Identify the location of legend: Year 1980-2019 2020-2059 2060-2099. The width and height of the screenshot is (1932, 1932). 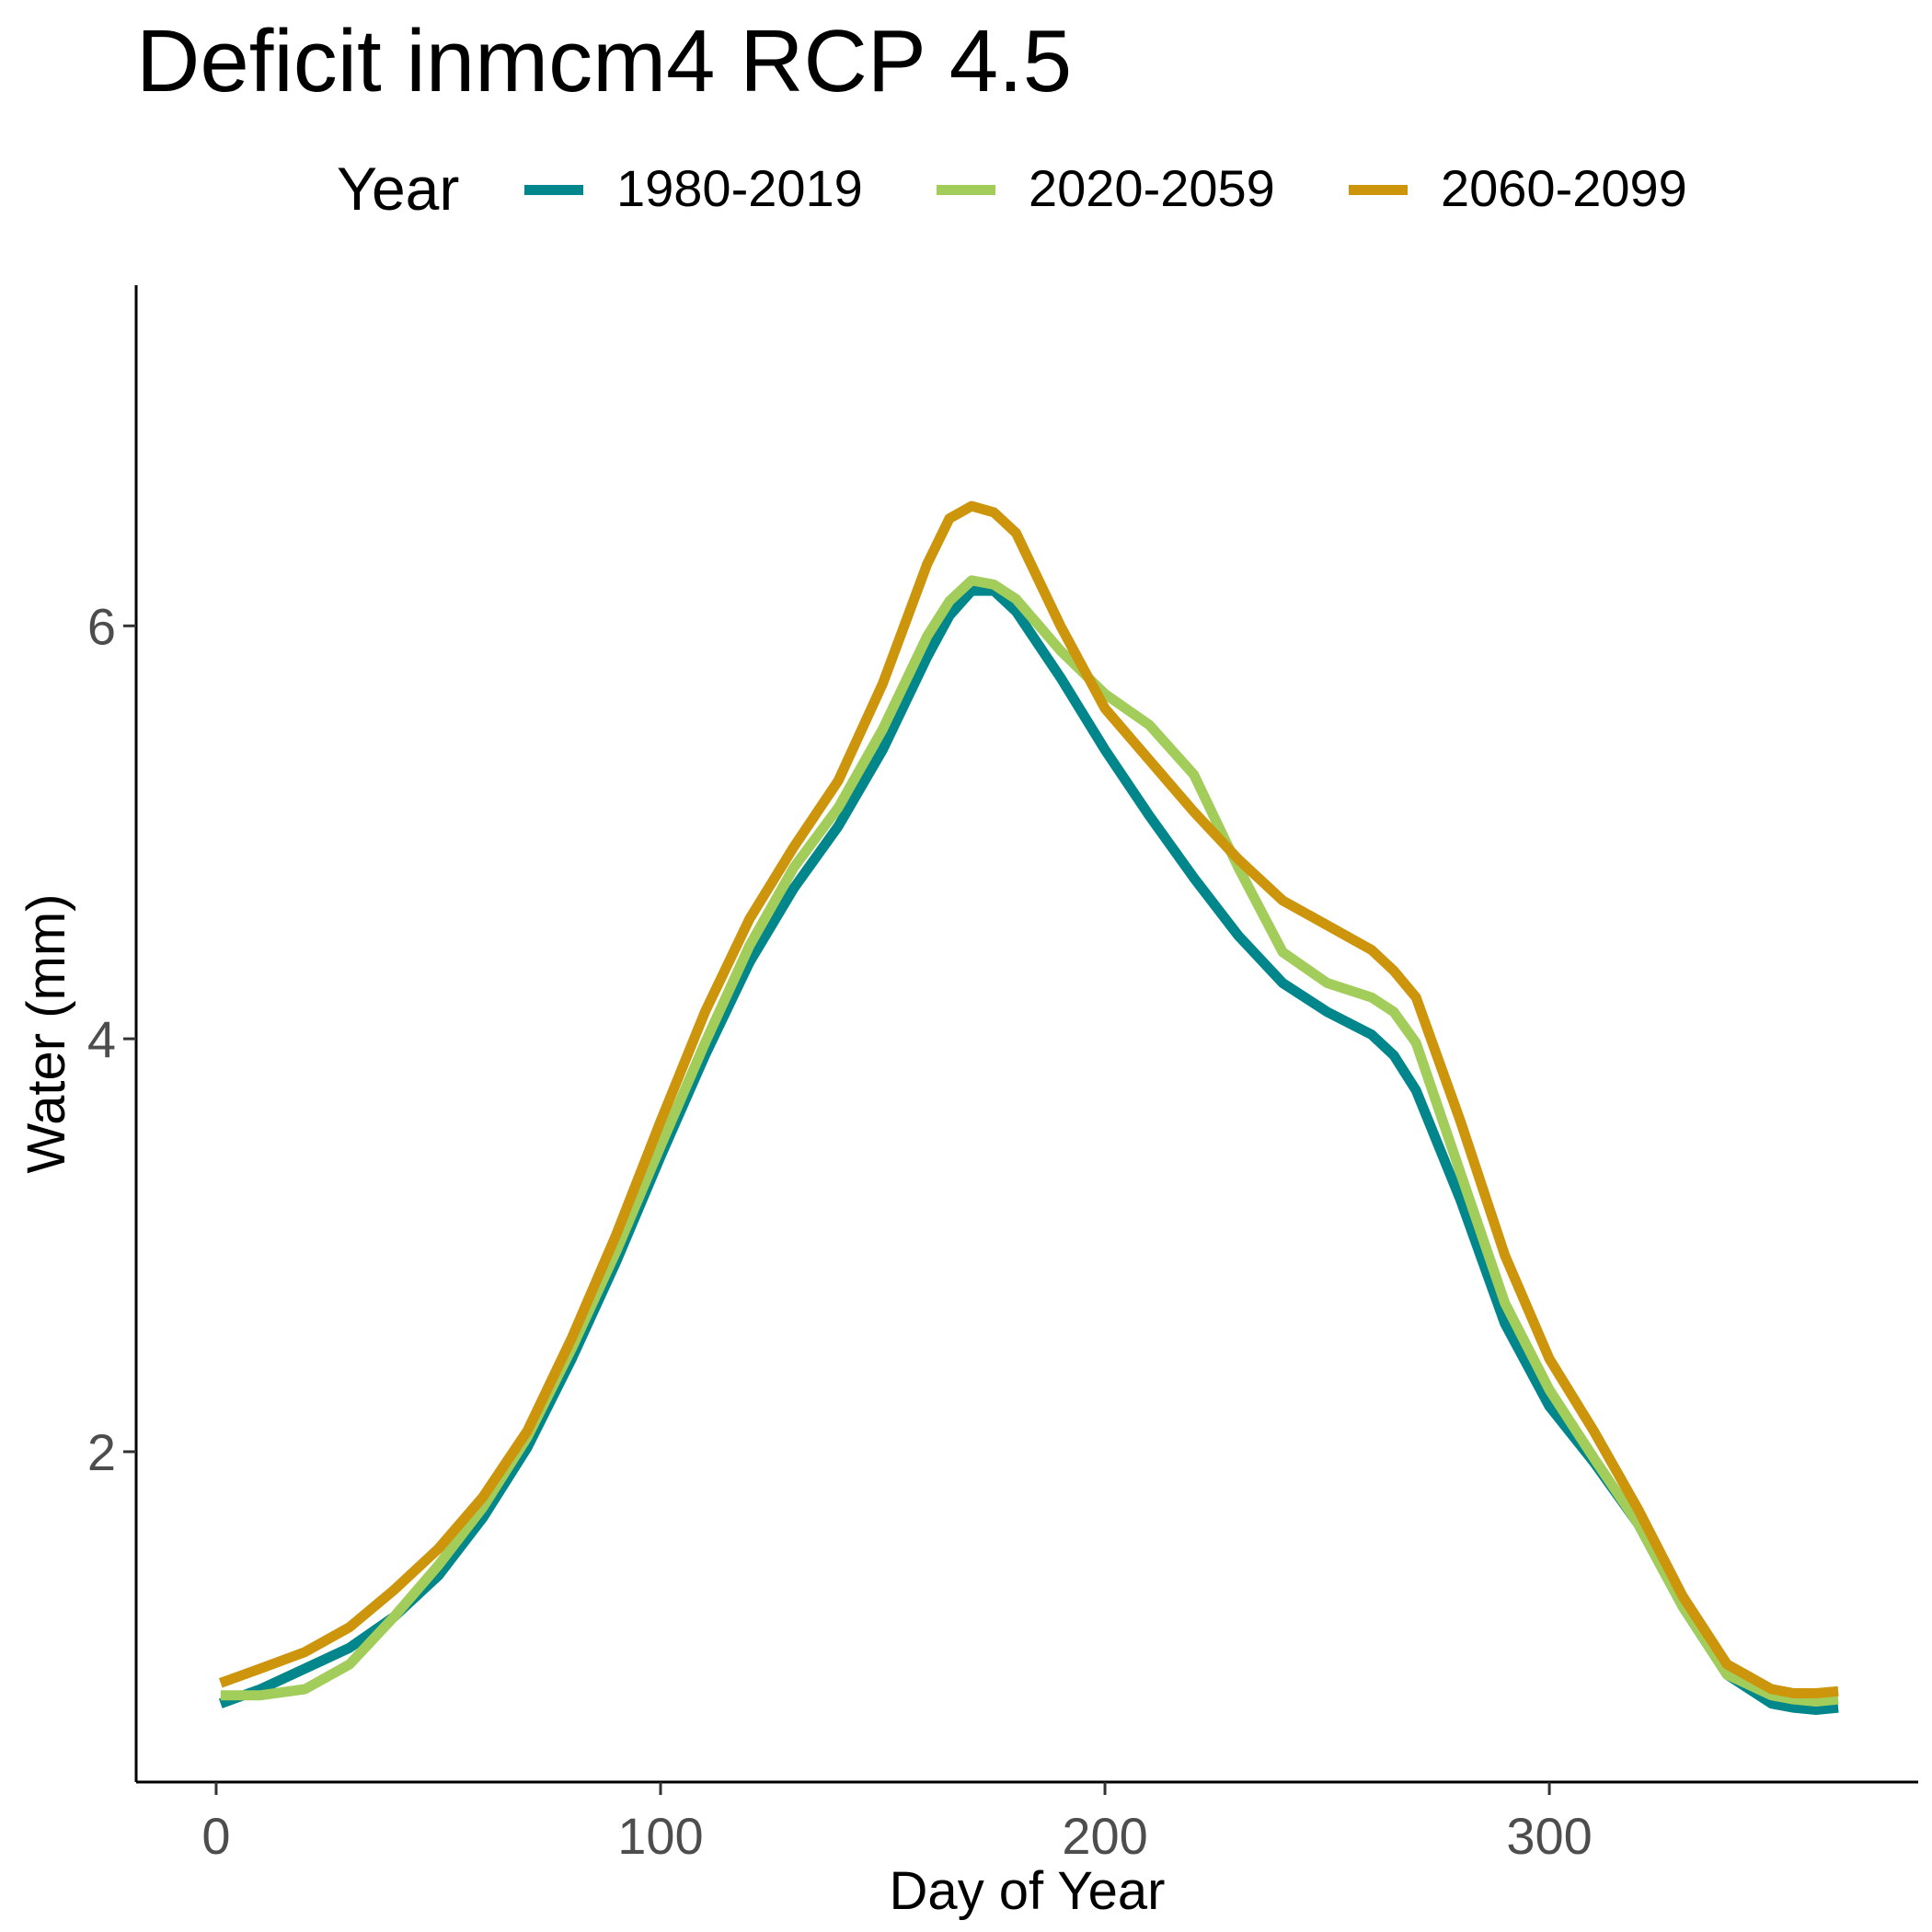
(966, 188).